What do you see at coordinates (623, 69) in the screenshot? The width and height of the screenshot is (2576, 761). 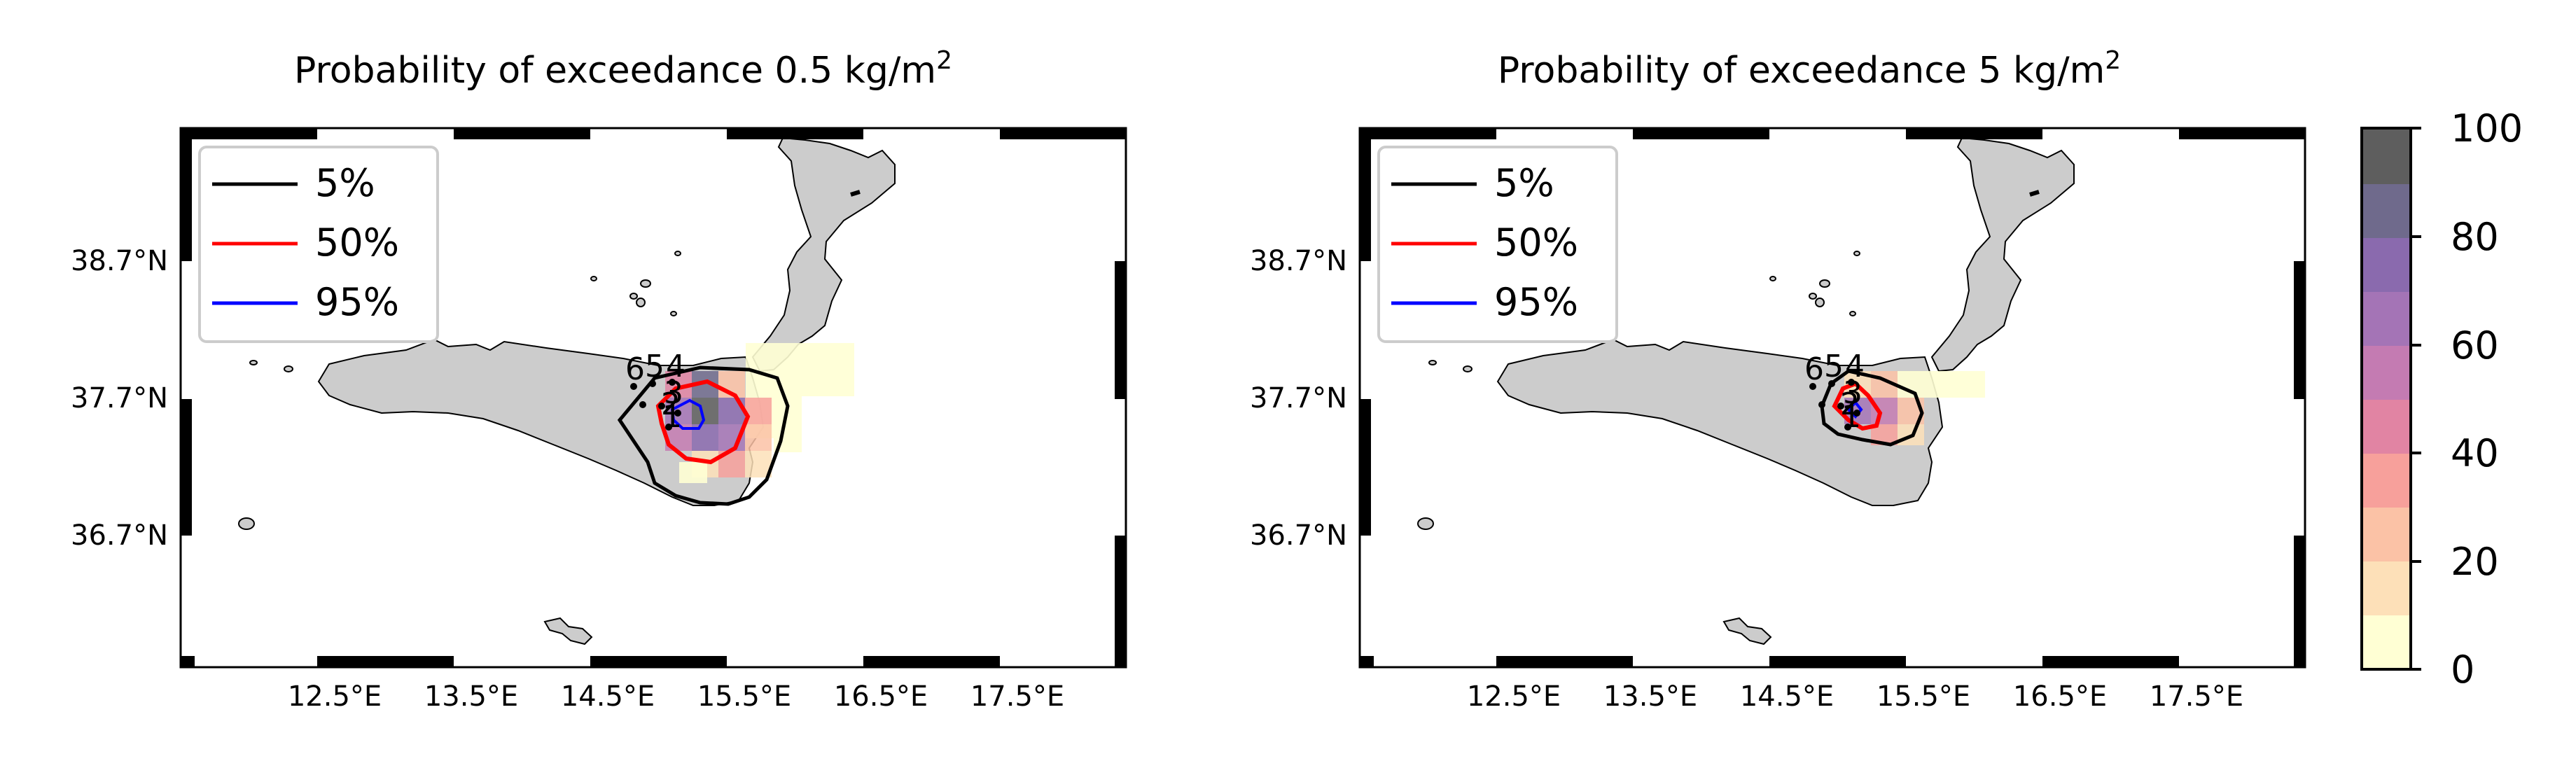 I see `panel-left-title: Probability of exceedance 0.5 kg/m2` at bounding box center [623, 69].